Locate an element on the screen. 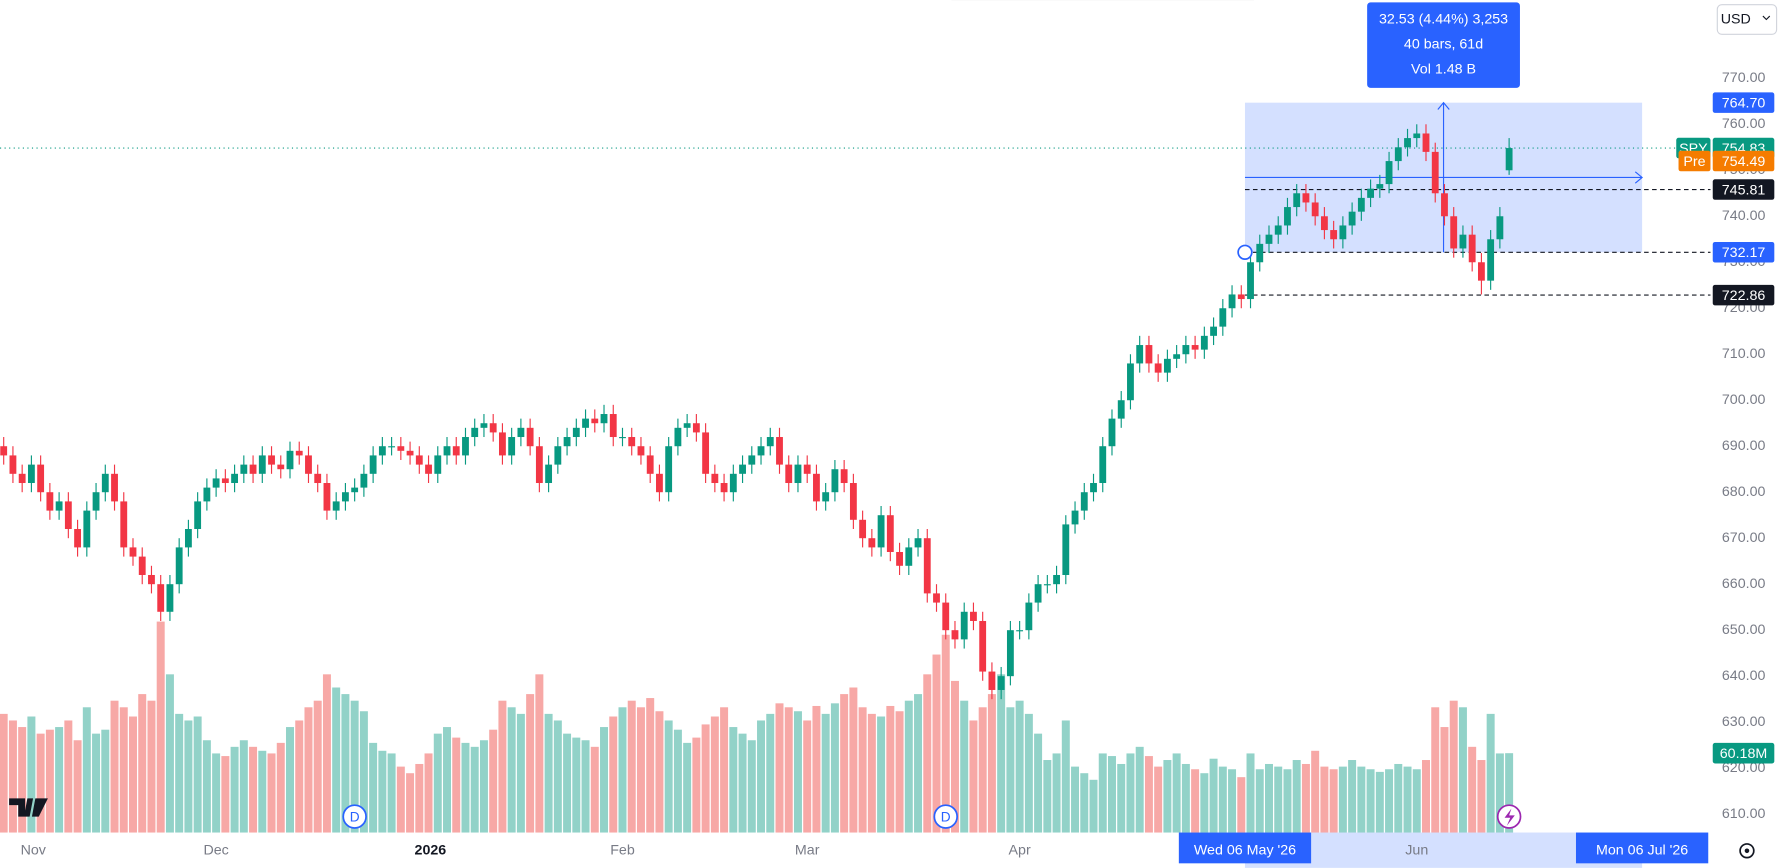  measure-info-text: 32.53 (4.44%) 3,253 is located at coordinates (1443, 19).